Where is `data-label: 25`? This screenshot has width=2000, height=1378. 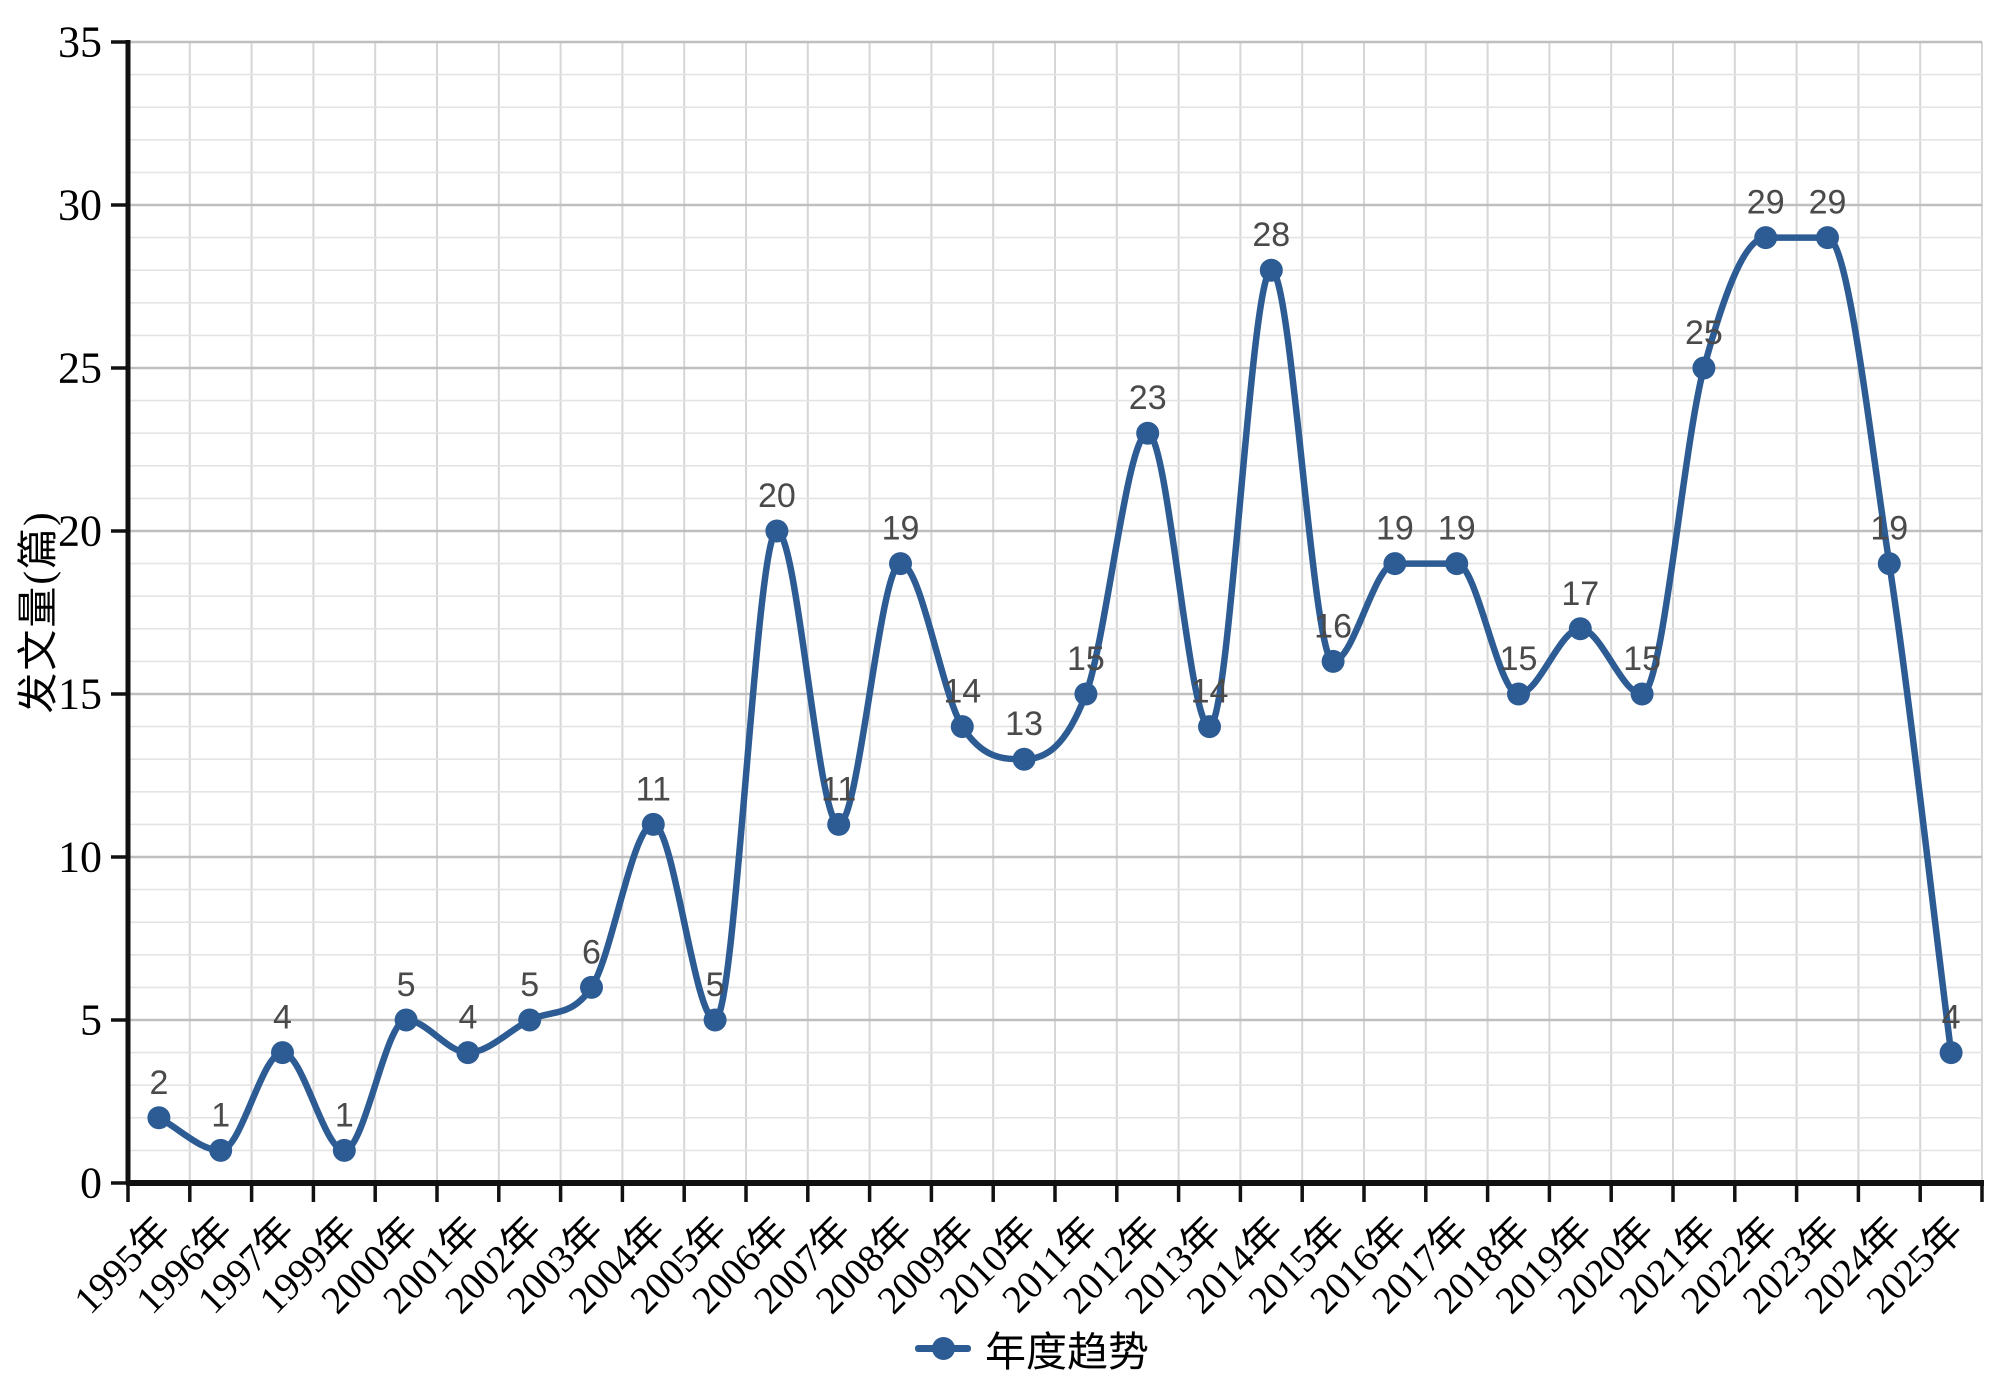
data-label: 25 is located at coordinates (1704, 333).